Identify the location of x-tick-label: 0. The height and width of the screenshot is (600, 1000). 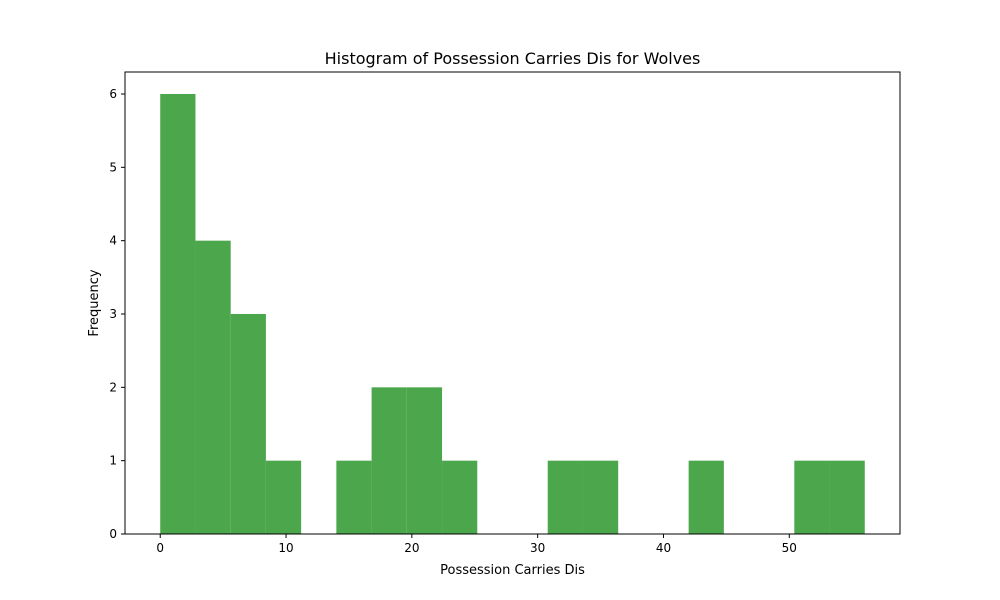
(160, 548).